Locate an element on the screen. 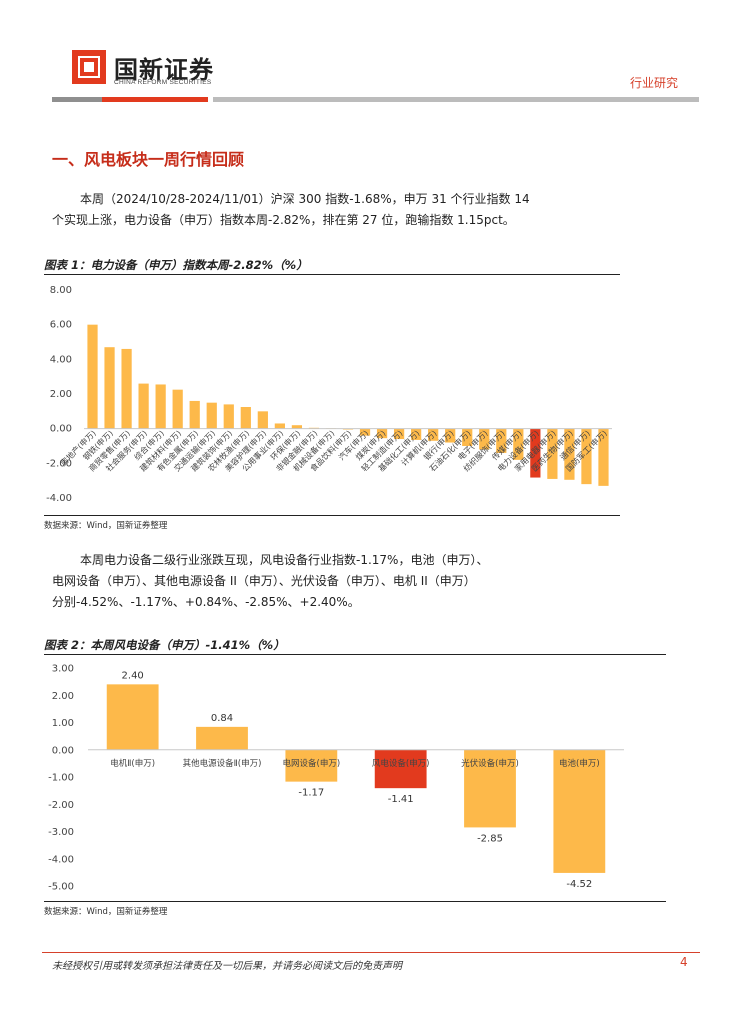 The image size is (742, 1024). figure-2-title: 图表 2：本周风电设备（申万）-1.41%（%） is located at coordinates (164, 645).